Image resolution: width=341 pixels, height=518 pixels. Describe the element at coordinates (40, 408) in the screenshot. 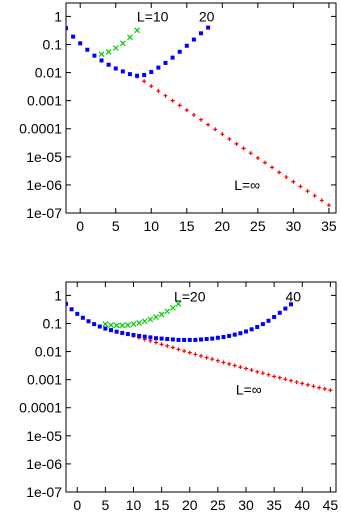

I see `y-tick-label: 0.0001` at that location.